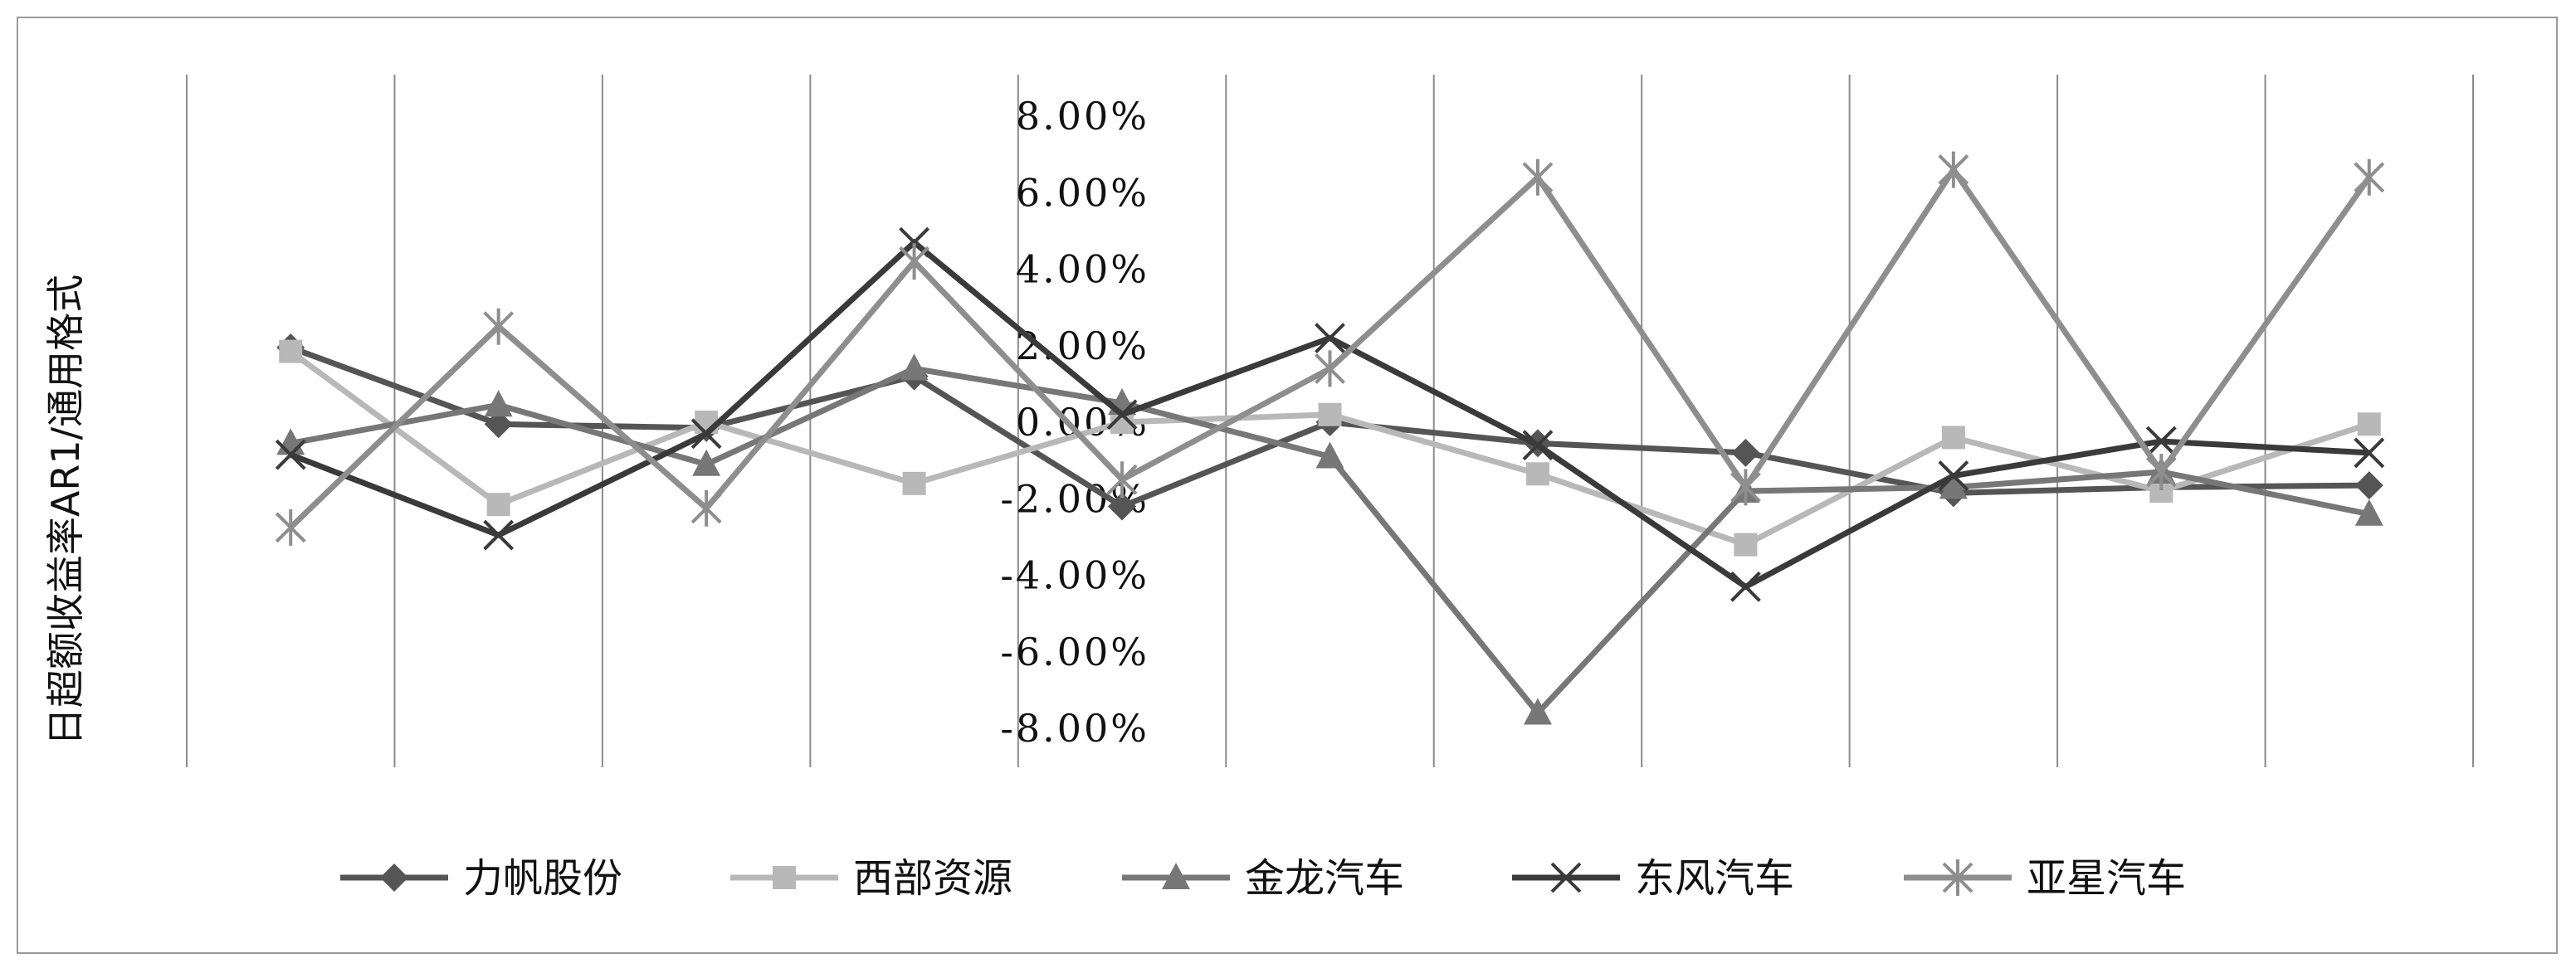  I want to click on legend-item: 金龙汽车, so click(1263, 879).